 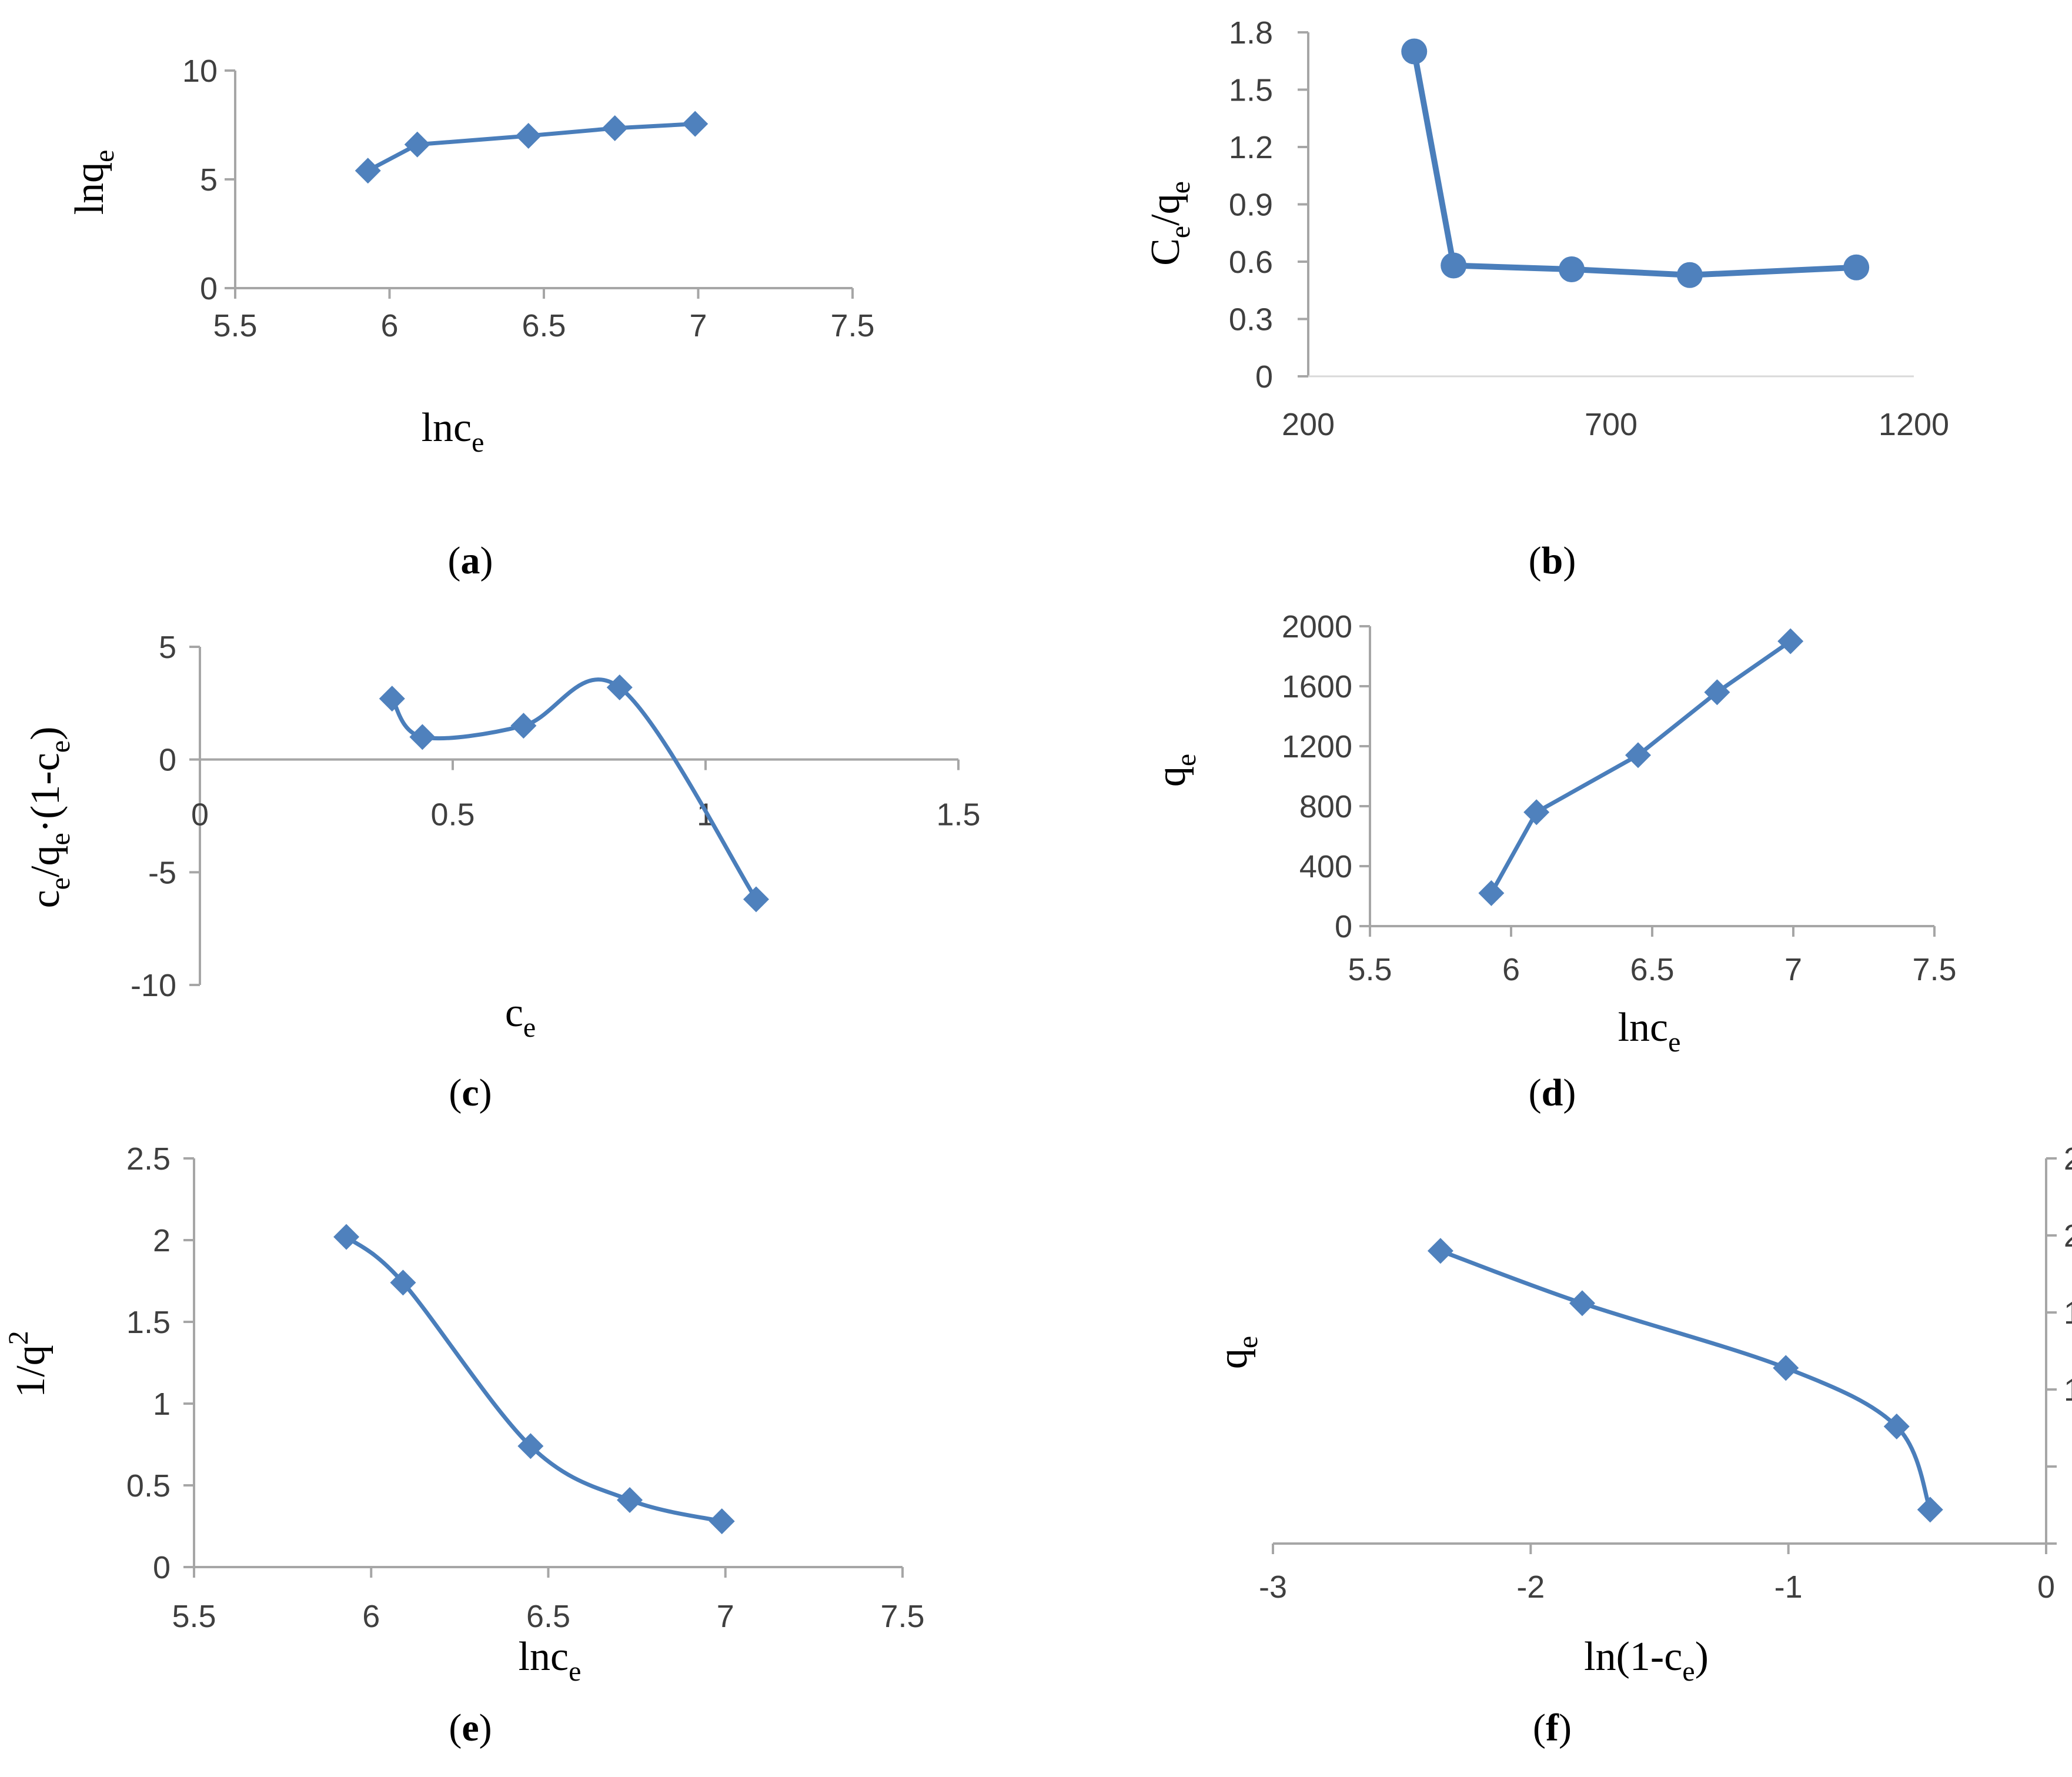 I want to click on y-tick-label: 2500, so click(x=2068, y=1159).